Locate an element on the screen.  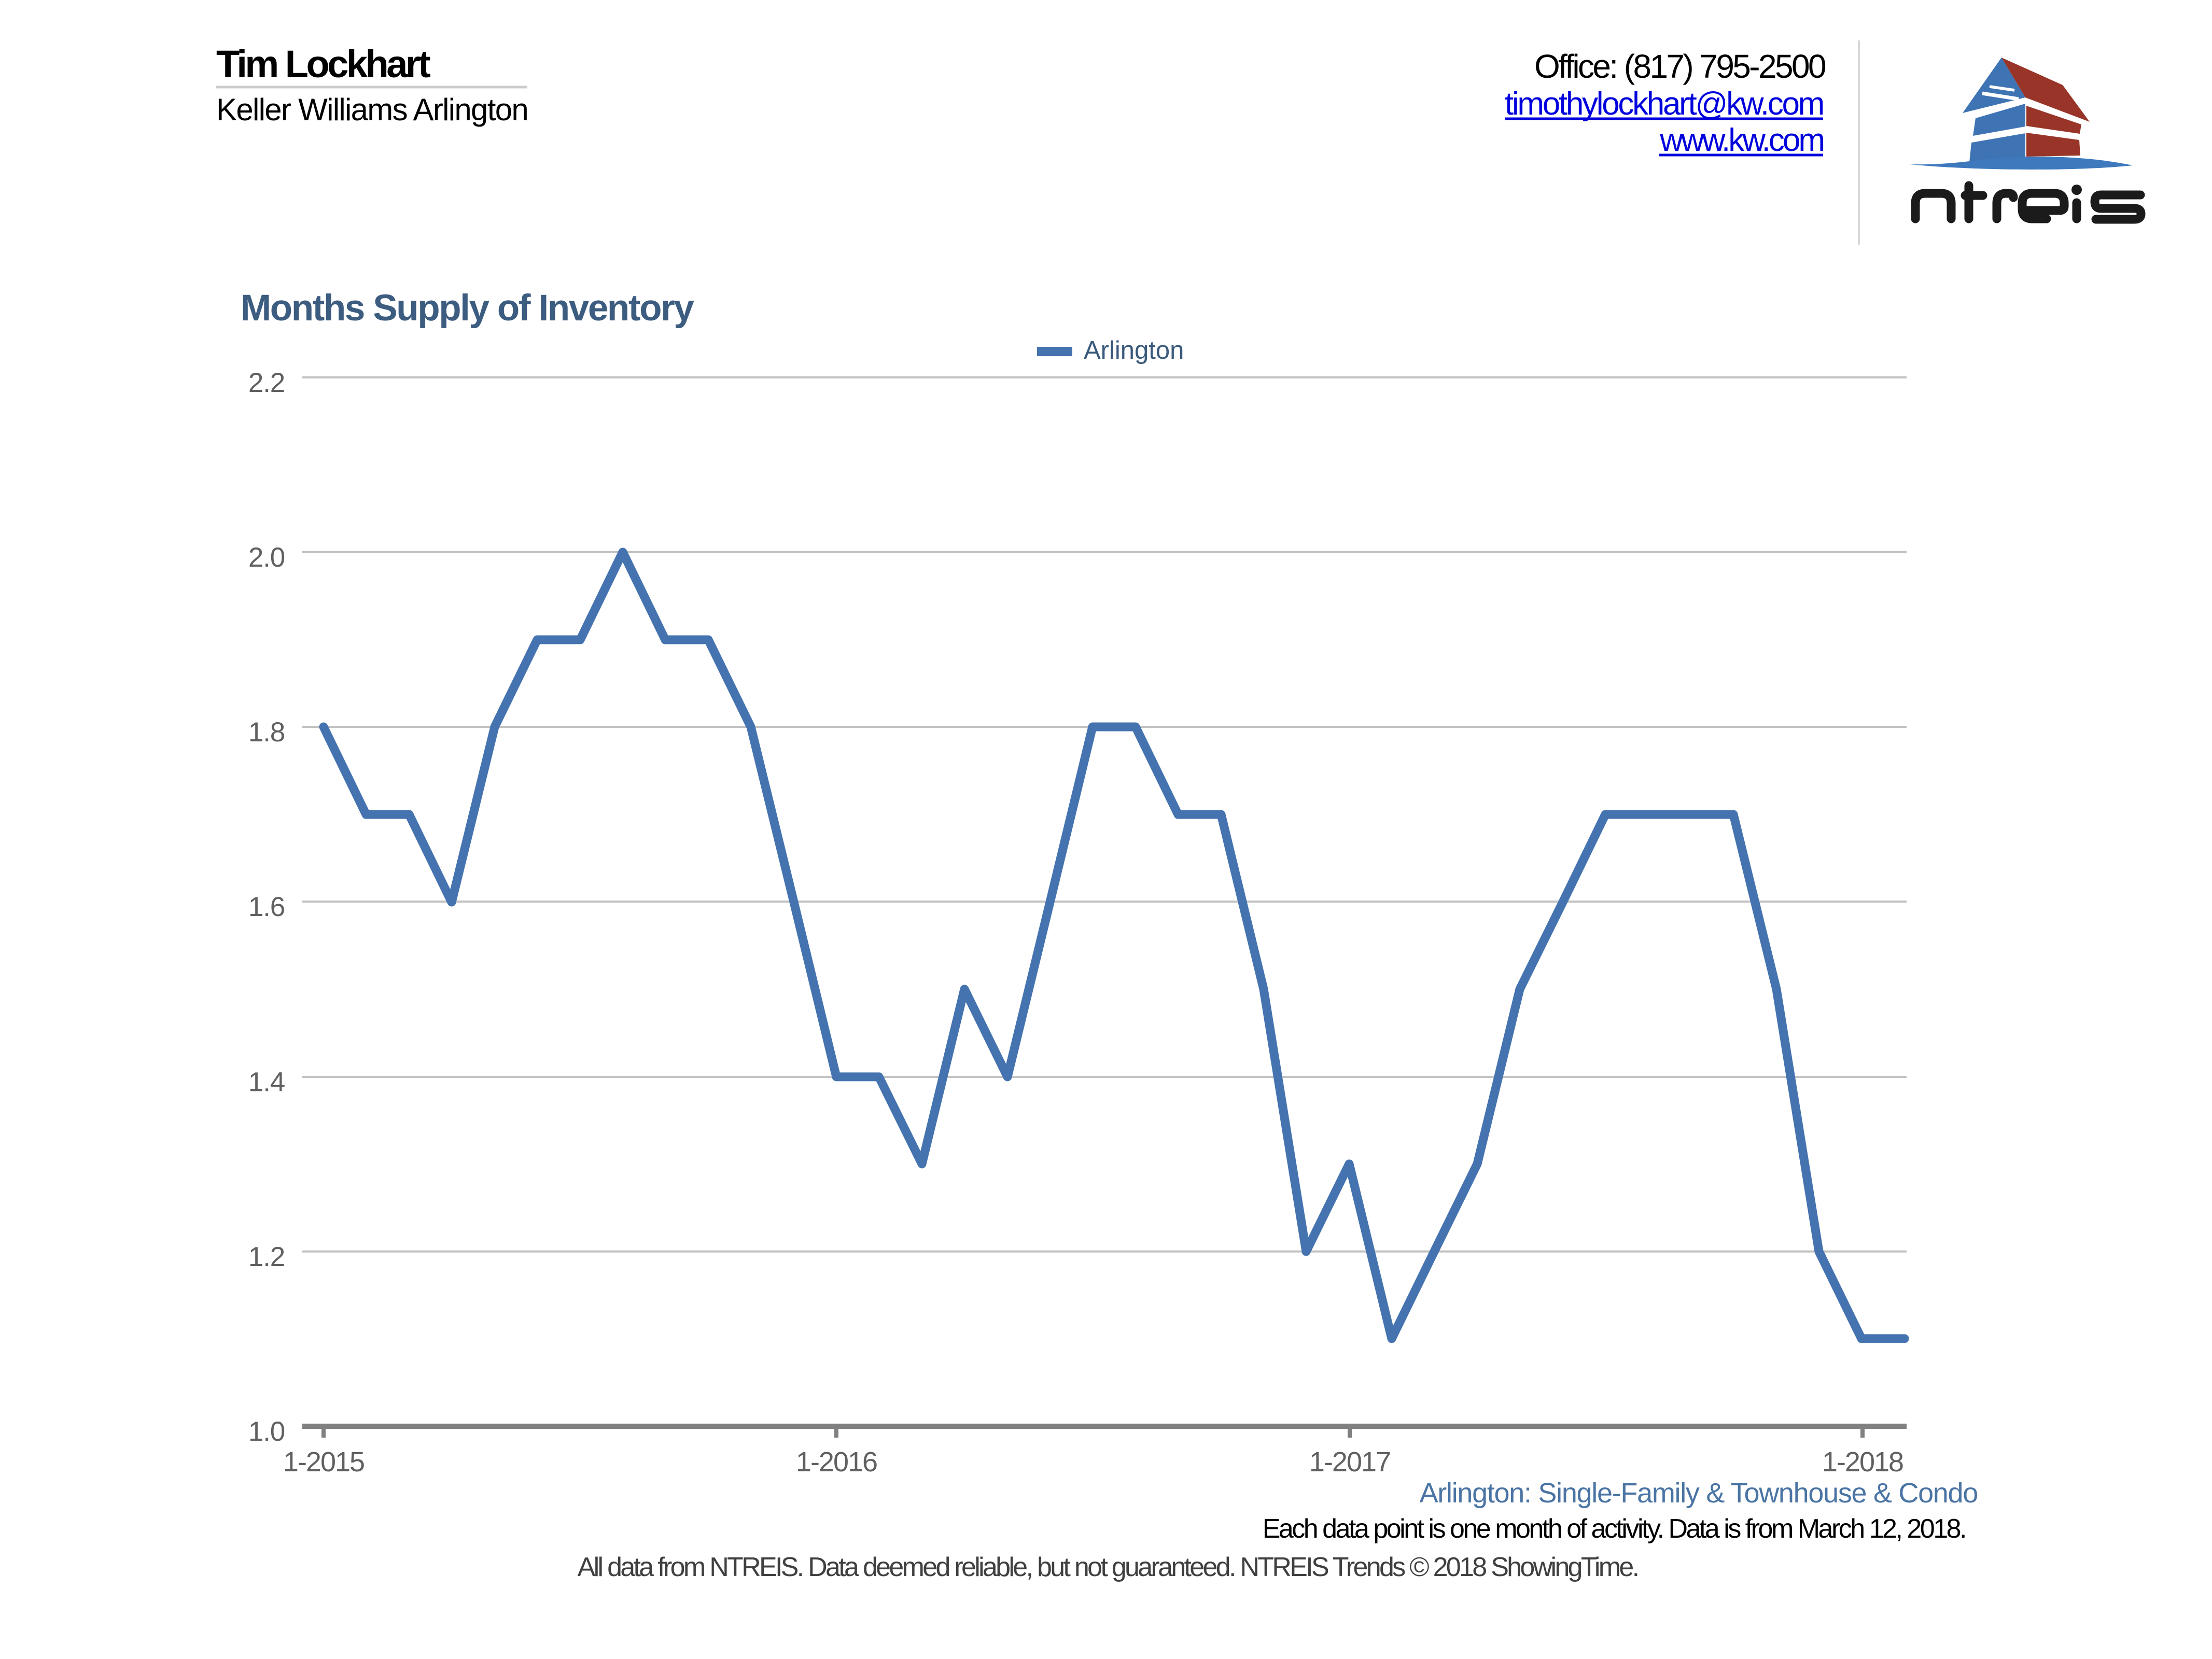
svg-text: Tim Lockhart is located at coordinates (323, 64).